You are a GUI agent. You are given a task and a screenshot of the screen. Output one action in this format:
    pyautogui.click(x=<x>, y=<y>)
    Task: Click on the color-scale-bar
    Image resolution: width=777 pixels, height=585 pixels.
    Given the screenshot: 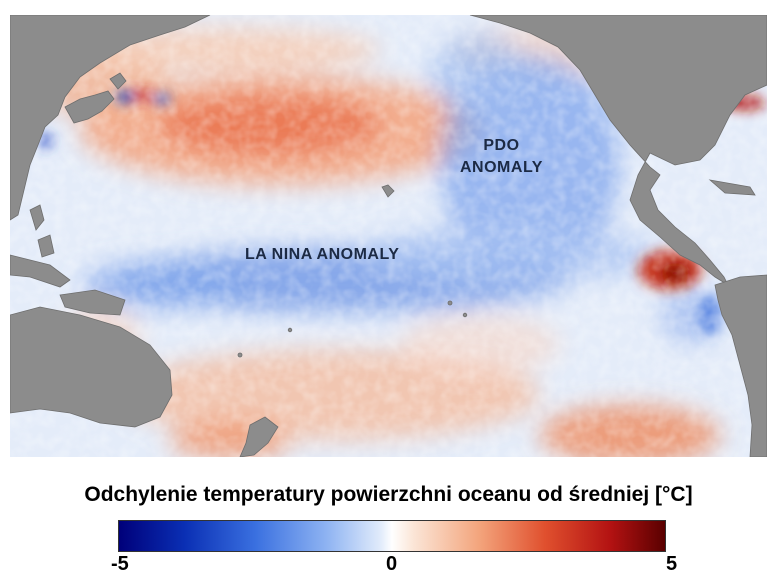 What is the action you would take?
    pyautogui.click(x=392, y=536)
    